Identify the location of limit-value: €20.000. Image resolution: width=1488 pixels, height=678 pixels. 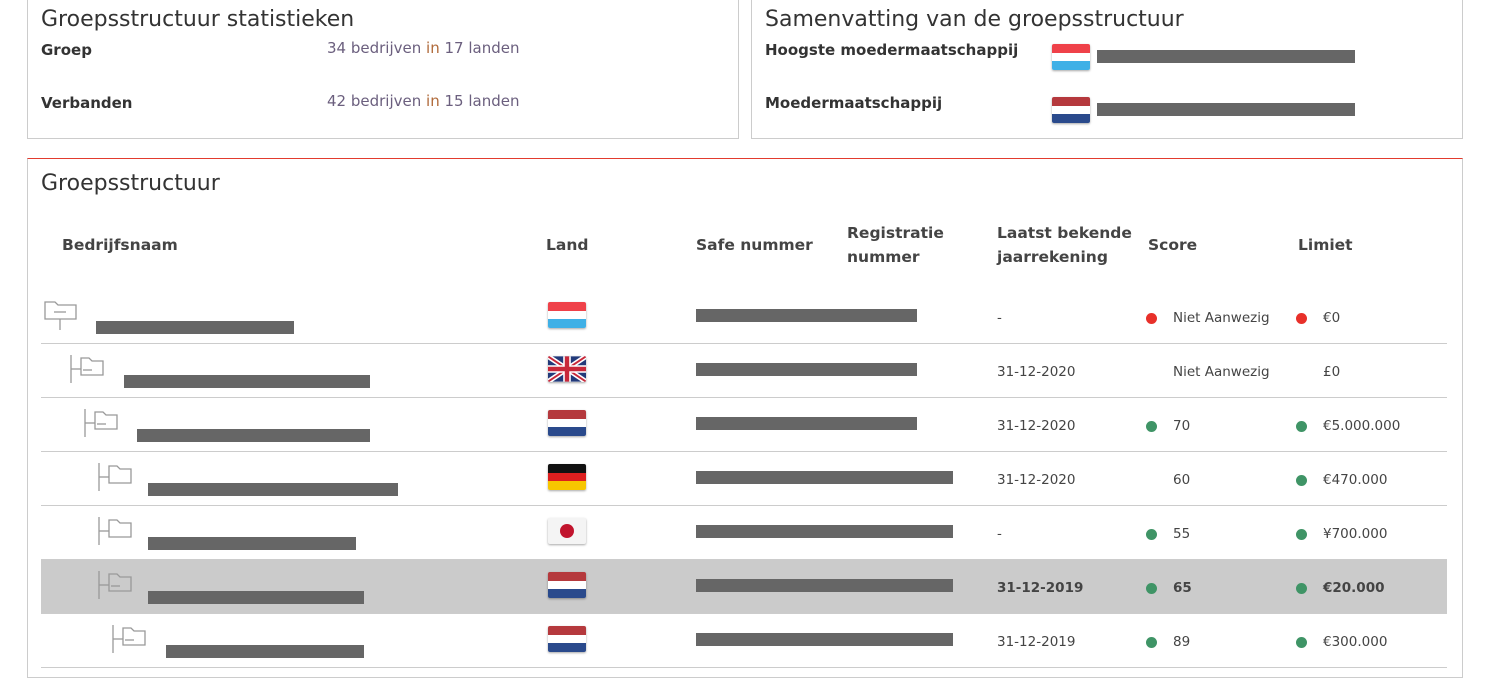
(1354, 588).